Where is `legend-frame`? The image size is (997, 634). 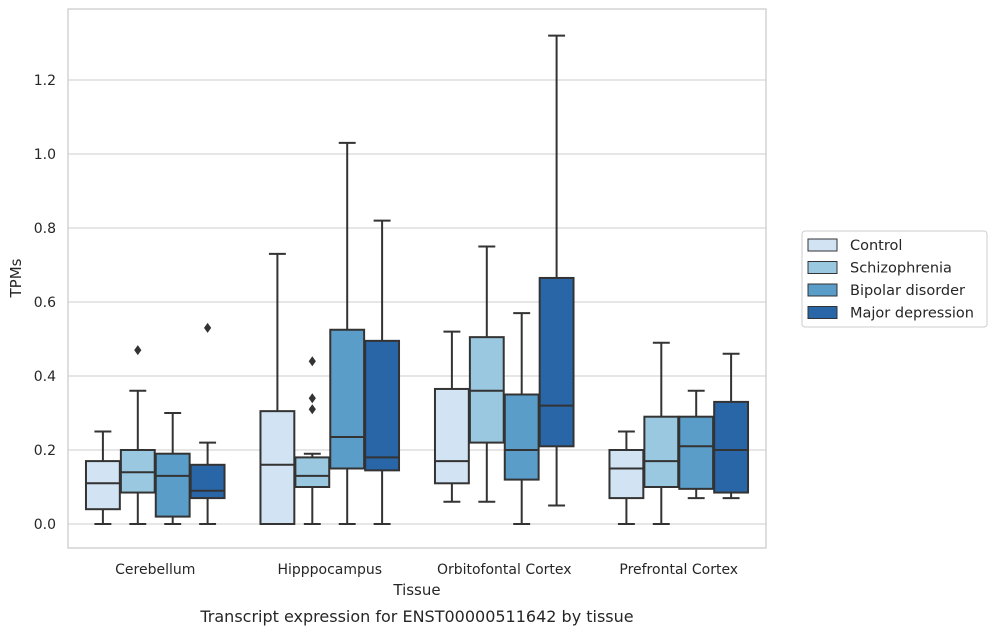 legend-frame is located at coordinates (894, 279).